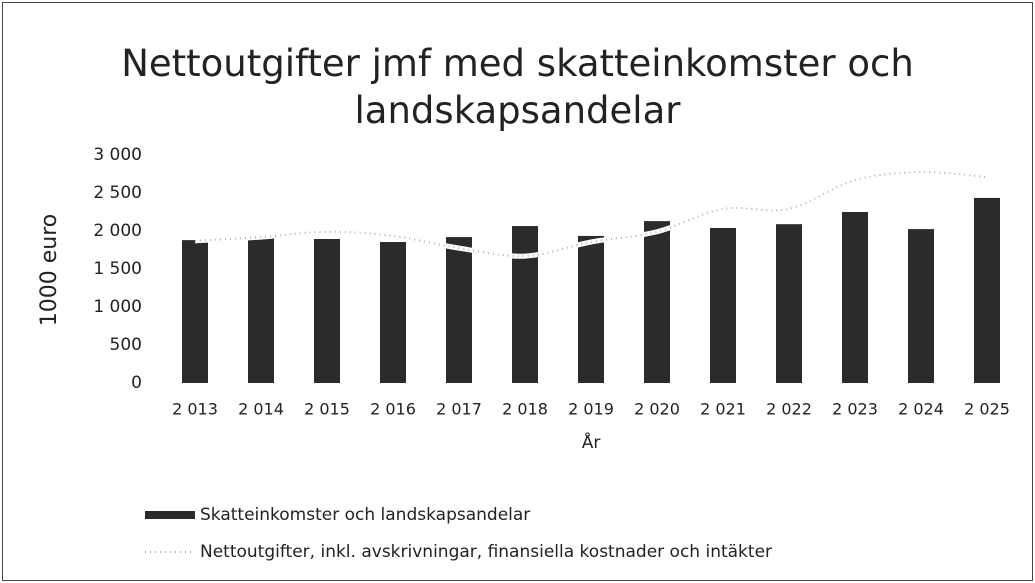 The height and width of the screenshot is (583, 1035). Describe the element at coordinates (525, 409) in the screenshot. I see `x-tick-label: 2 018` at that location.